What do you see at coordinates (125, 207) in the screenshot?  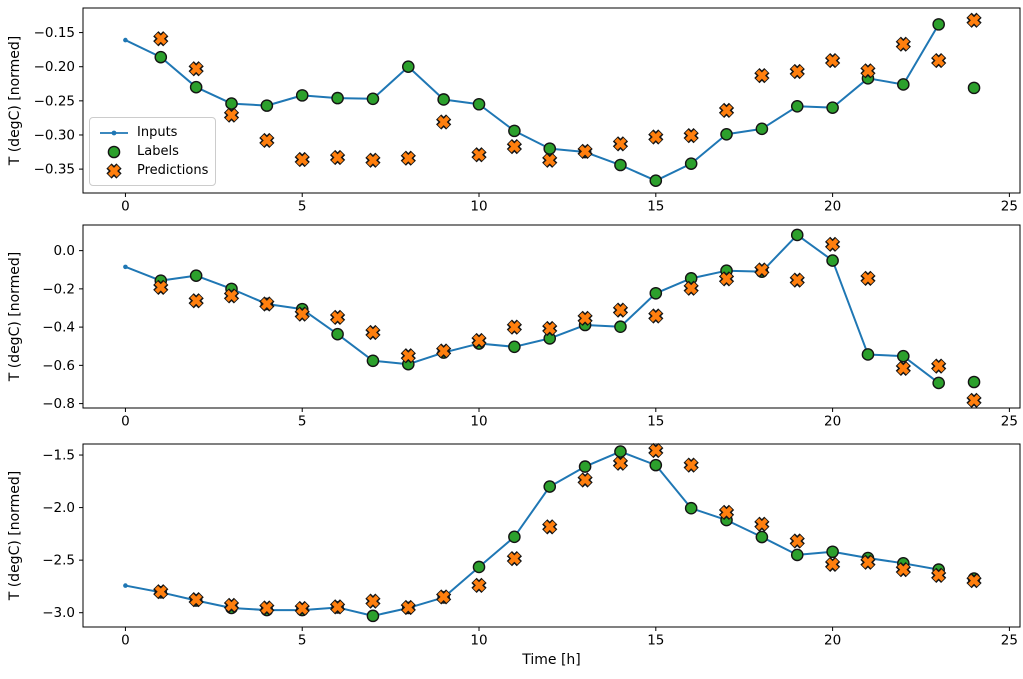 I see `x-tick-label: 0` at bounding box center [125, 207].